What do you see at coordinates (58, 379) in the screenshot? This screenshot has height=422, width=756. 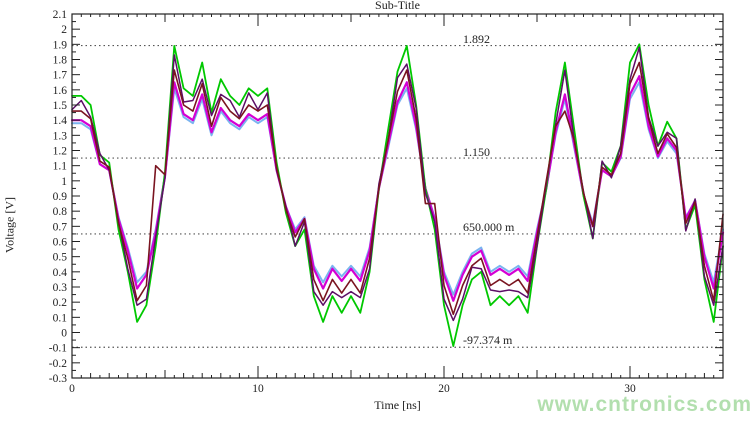 I see `svg-text: -0.3` at bounding box center [58, 379].